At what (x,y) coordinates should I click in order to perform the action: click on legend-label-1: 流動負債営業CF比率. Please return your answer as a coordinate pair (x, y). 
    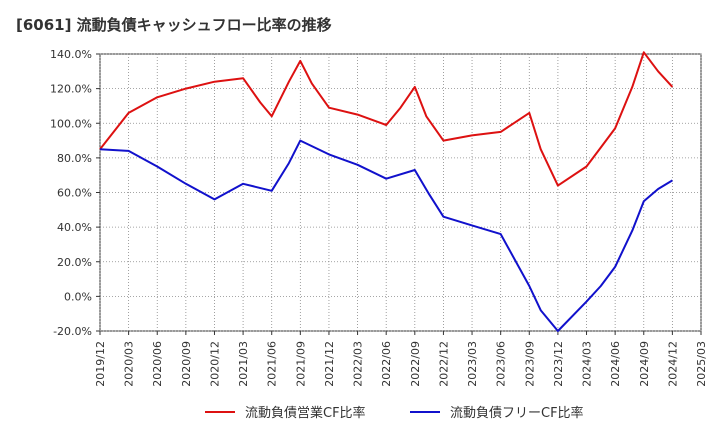
    Looking at the image, I should click on (305, 413).